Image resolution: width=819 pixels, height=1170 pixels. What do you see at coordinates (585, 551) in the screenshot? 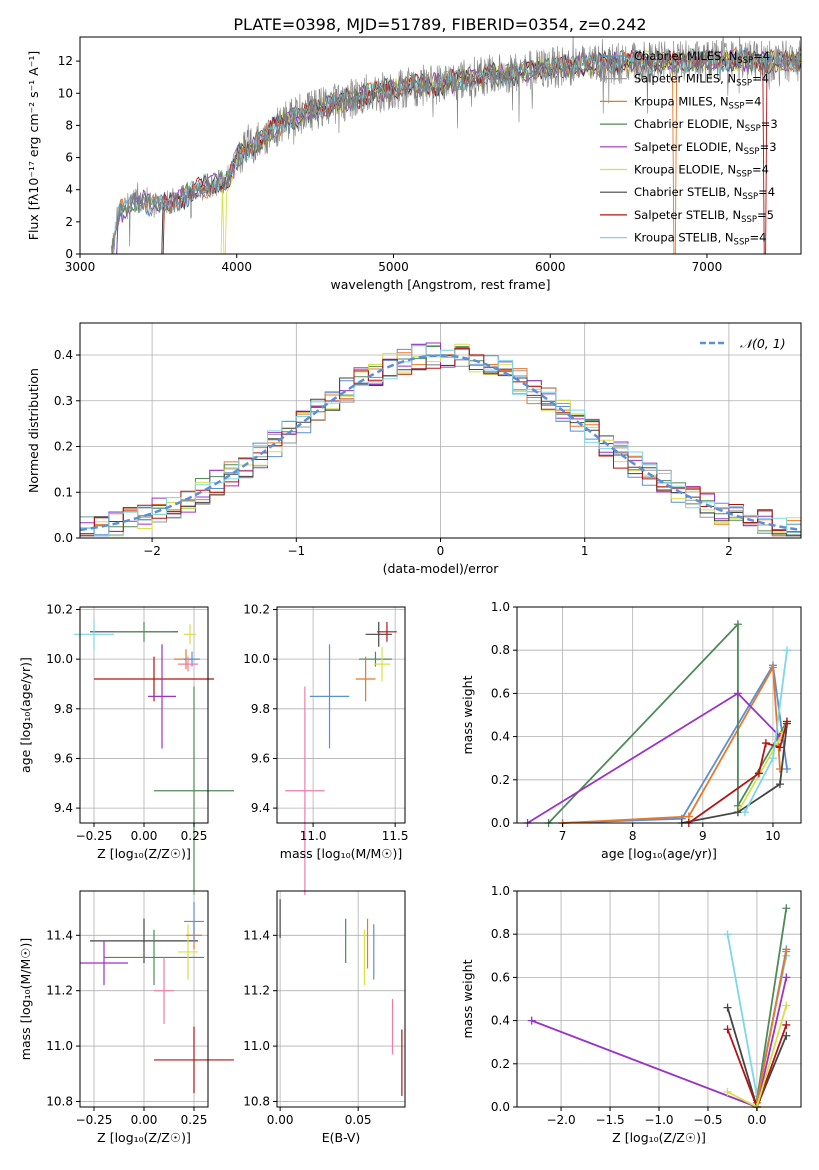
I see `x-tick-label: 1` at bounding box center [585, 551].